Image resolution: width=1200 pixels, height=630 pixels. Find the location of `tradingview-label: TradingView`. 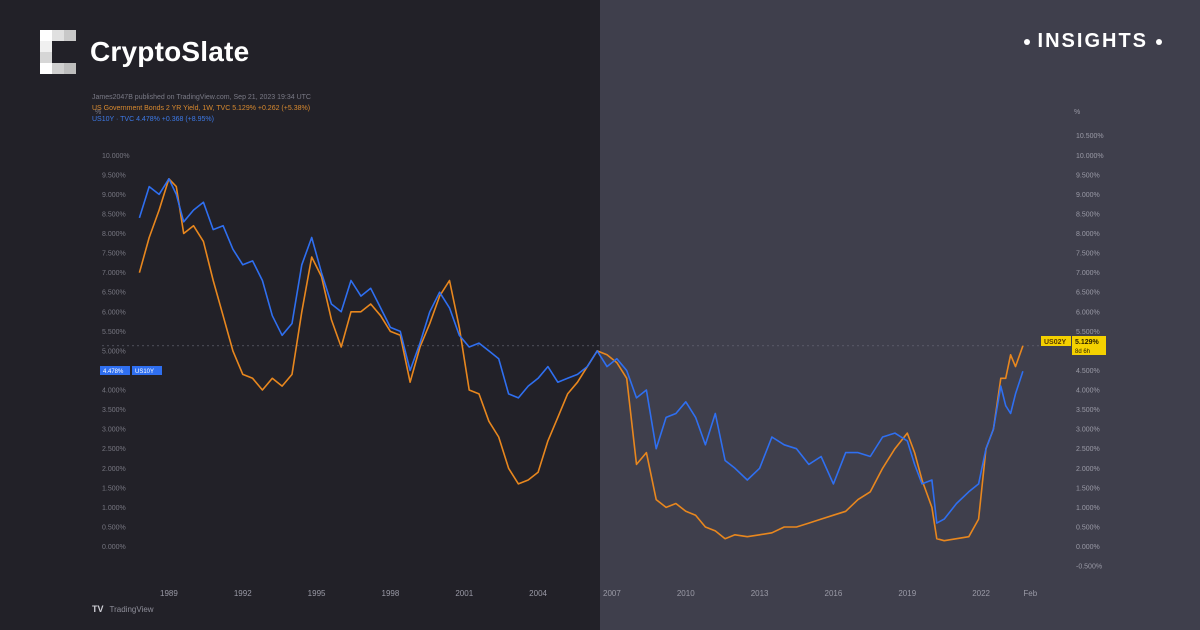

tradingview-label: TradingView is located at coordinates (131, 609).